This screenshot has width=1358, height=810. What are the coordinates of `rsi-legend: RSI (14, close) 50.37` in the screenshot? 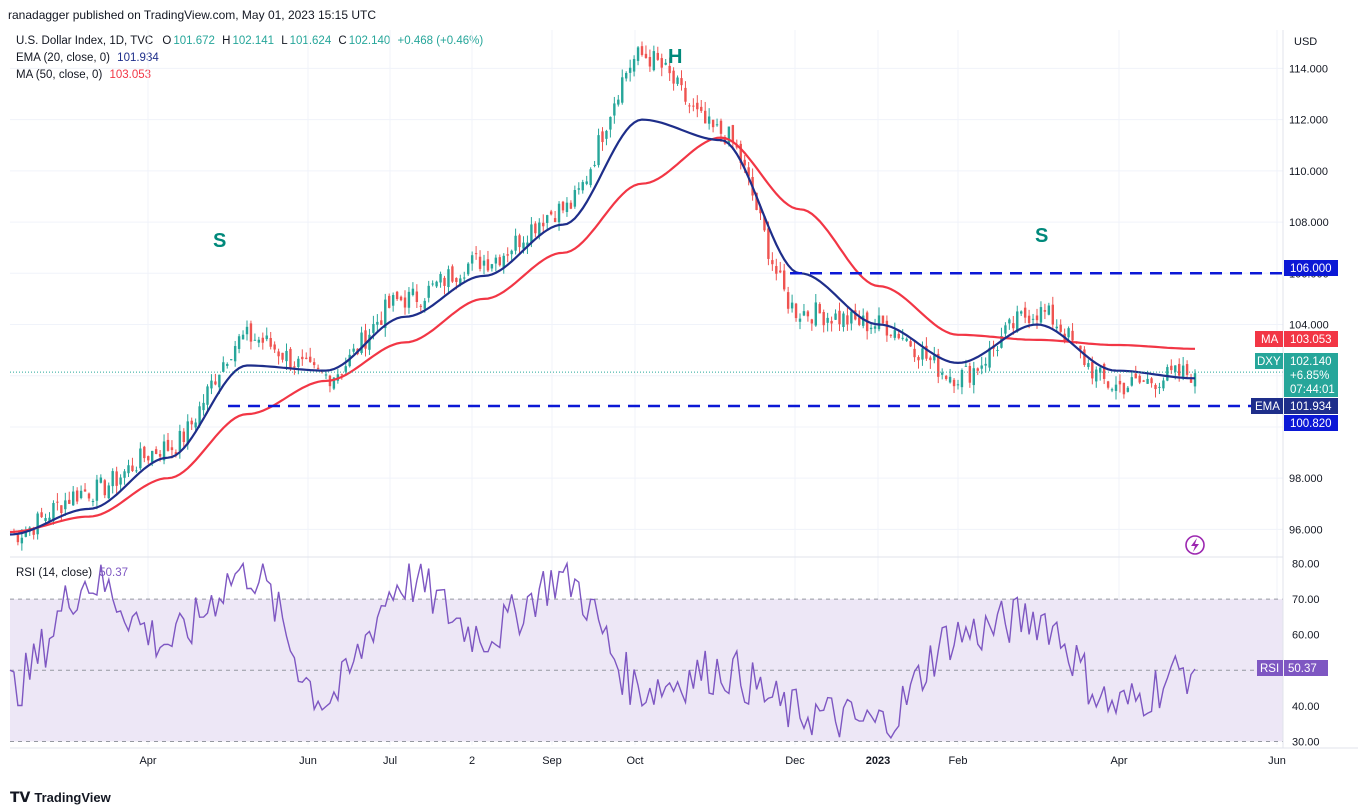 It's located at (72, 573).